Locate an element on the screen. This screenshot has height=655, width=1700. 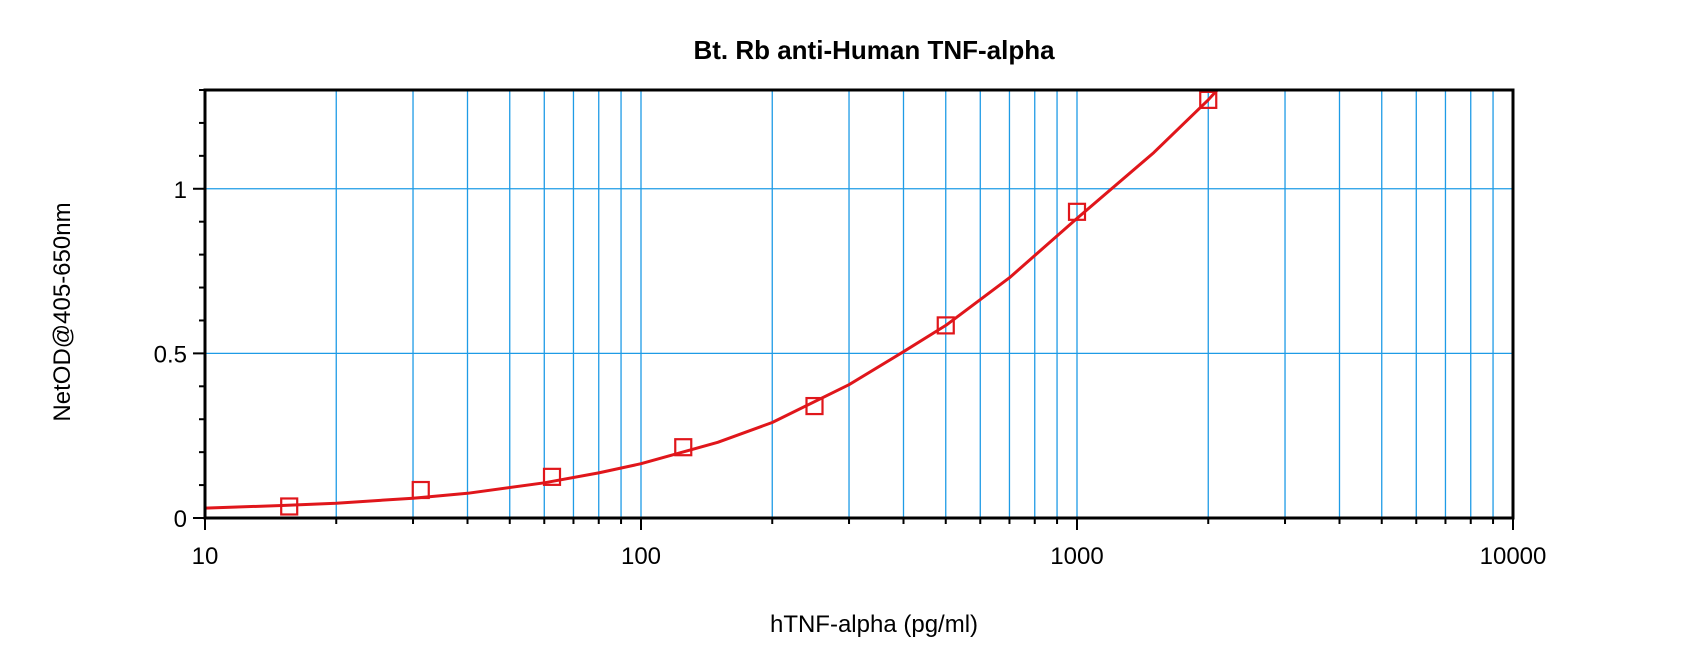
x-tick-label: 10000 is located at coordinates (1513, 556).